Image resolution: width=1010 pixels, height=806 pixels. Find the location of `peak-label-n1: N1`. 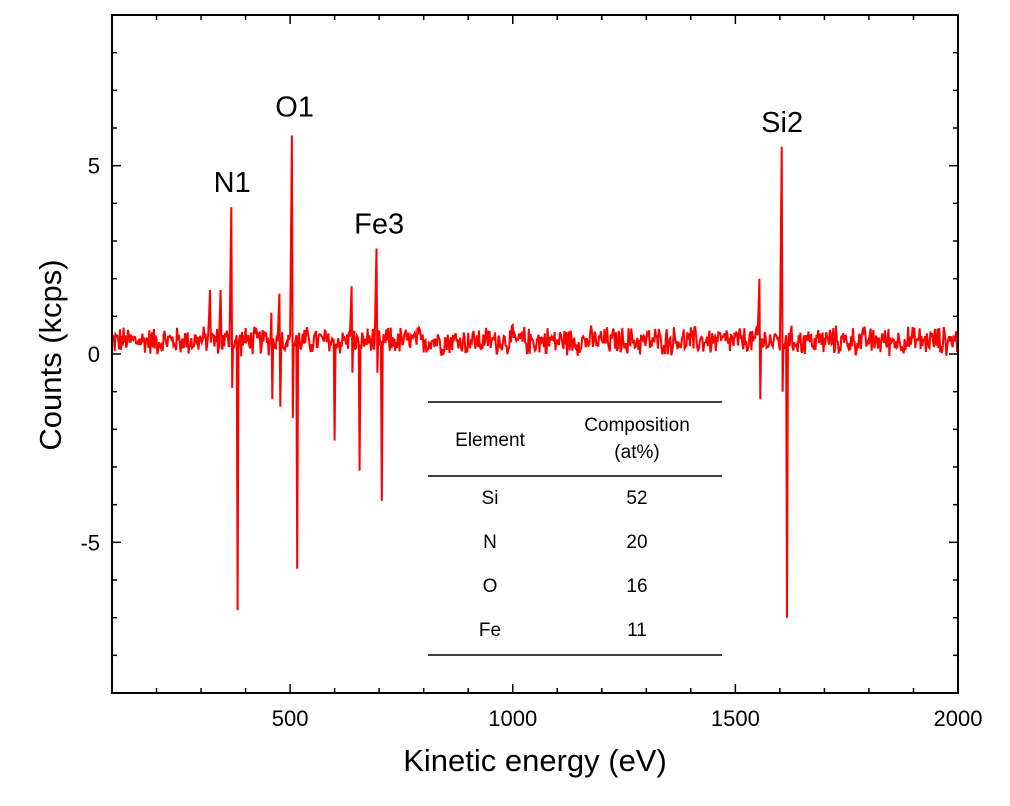

peak-label-n1: N1 is located at coordinates (232, 183).